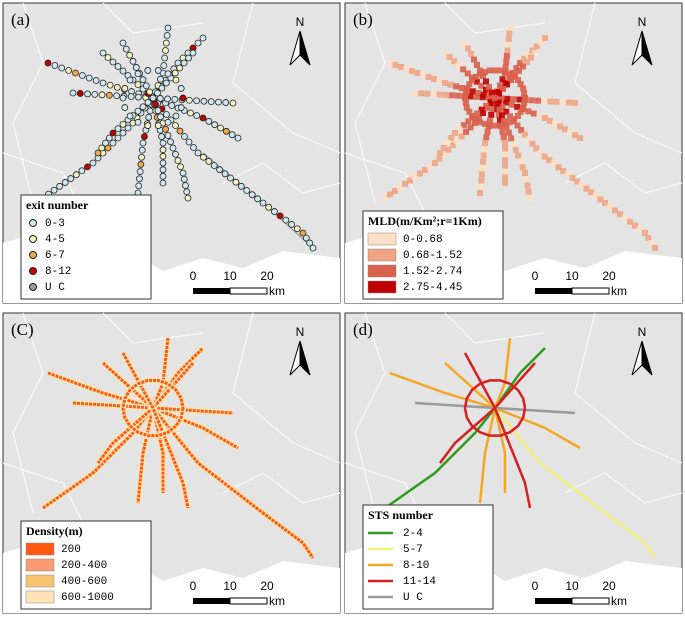 This screenshot has width=685, height=626. What do you see at coordinates (57, 205) in the screenshot?
I see `legend-title: exit number` at bounding box center [57, 205].